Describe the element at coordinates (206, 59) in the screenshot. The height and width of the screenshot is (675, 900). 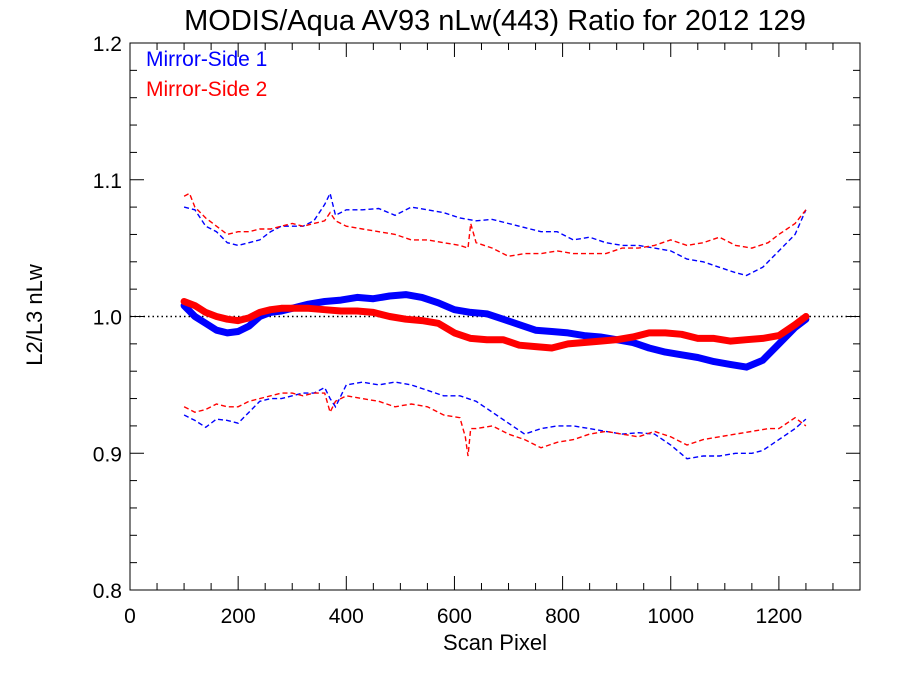
I see `legend-mirror-side-1: Mirror-Side 1` at that location.